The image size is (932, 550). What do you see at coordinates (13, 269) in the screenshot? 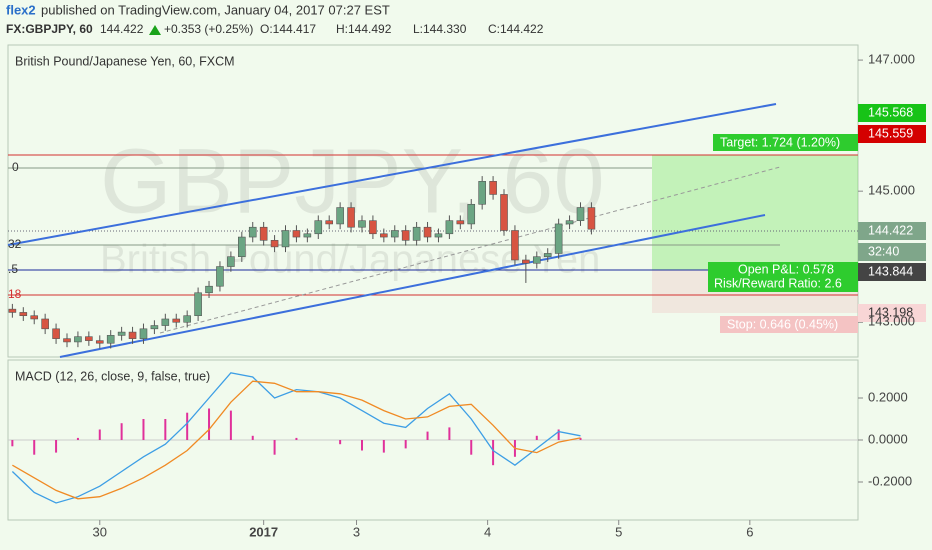
I see `fib-label: .5` at bounding box center [13, 269].